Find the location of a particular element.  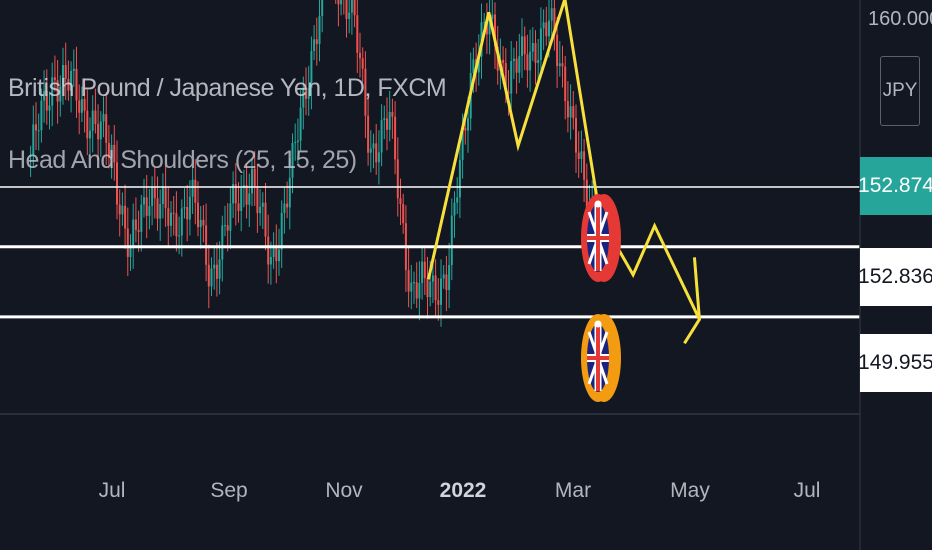

indicator-legend: Head And Shoulders (25, 15, 25) is located at coordinates (182, 160).